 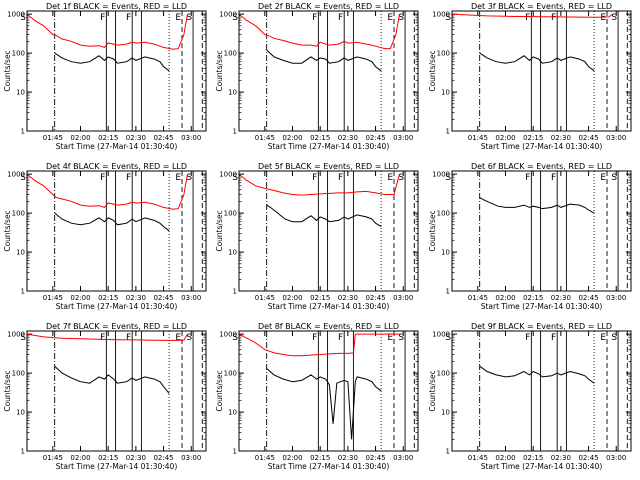 I want to click on panel-title: Det 4f BLACK = Events, RED = LLD, so click(x=116, y=166).